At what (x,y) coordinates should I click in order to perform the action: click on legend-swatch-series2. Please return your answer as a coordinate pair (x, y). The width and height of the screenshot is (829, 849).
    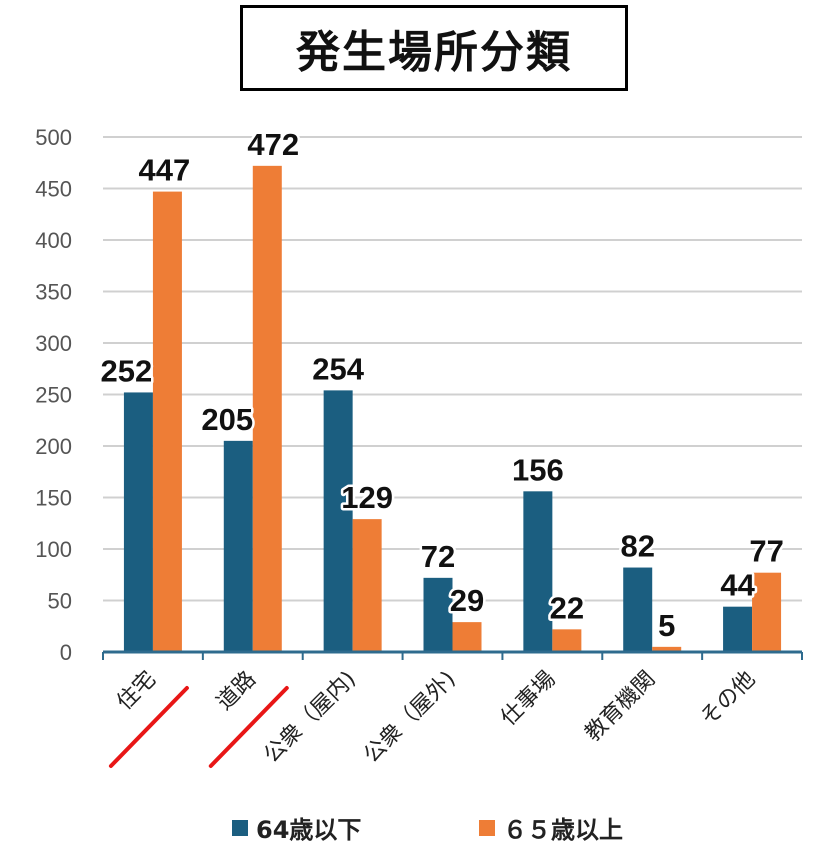
    Looking at the image, I should click on (487, 827).